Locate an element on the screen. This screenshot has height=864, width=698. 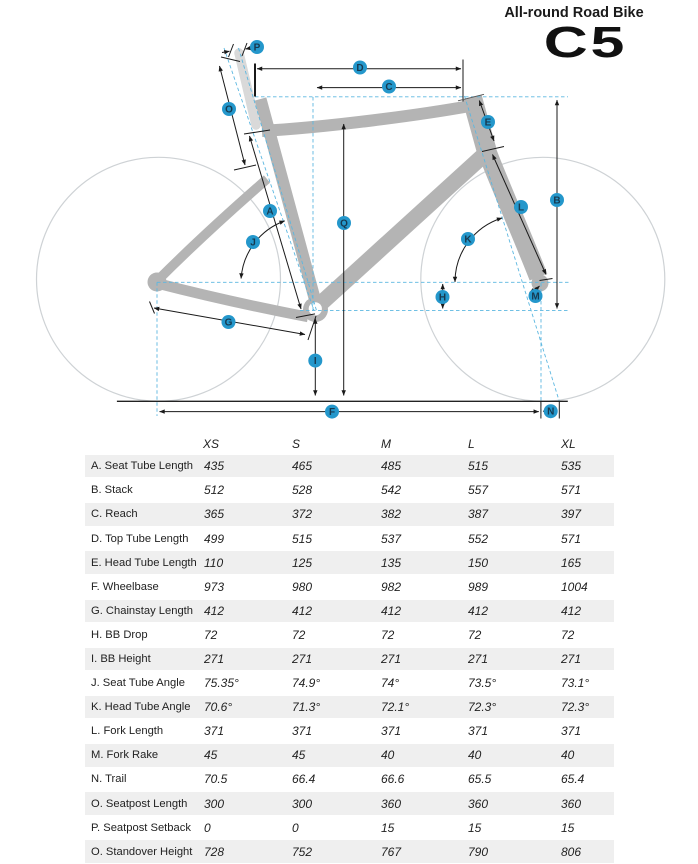
svg-text: O is located at coordinates (229, 110).